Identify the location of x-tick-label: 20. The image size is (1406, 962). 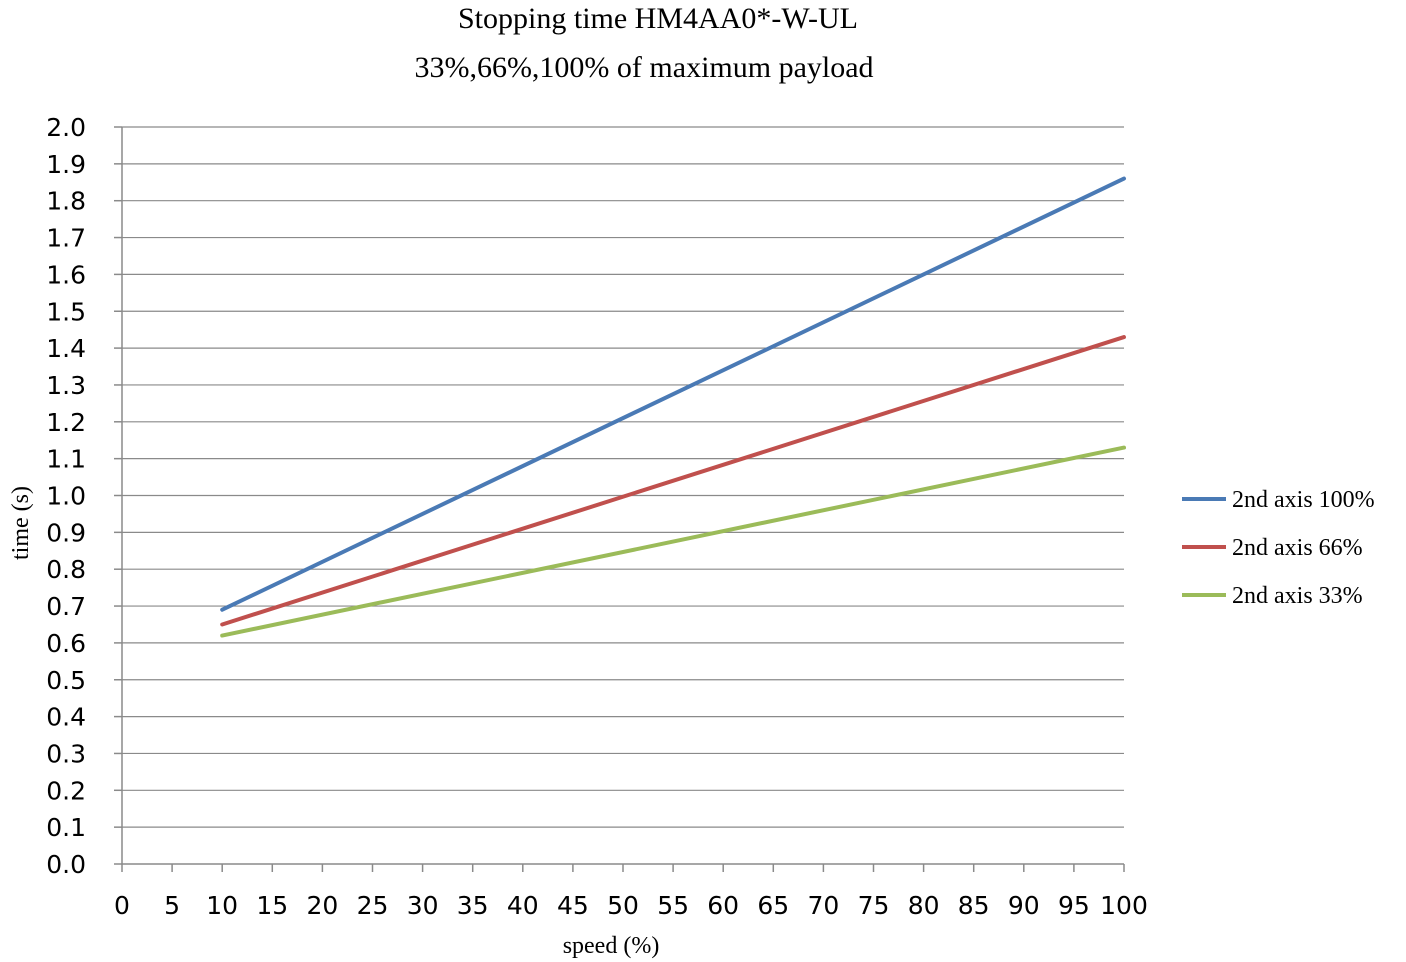
(322, 905).